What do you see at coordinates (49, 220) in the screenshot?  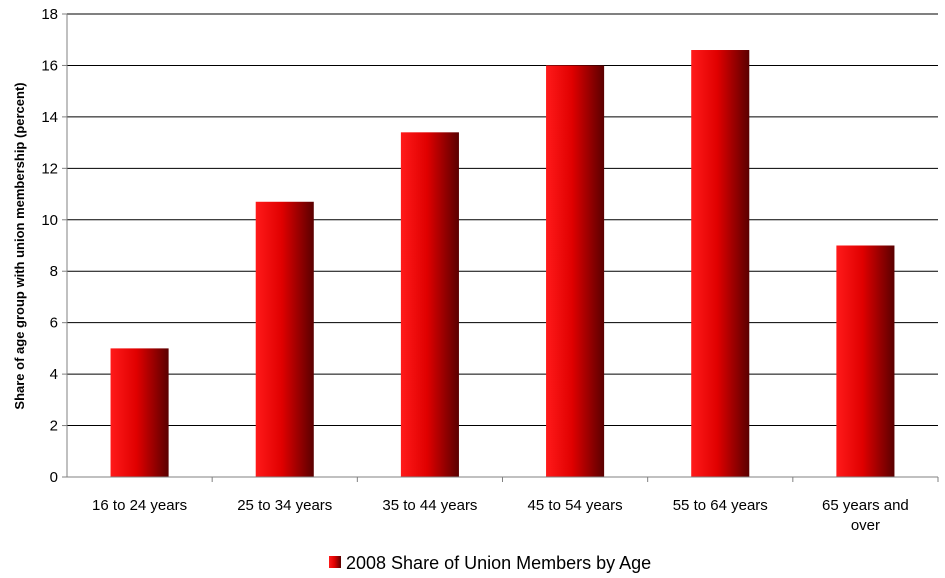 I see `y-tick-label: 10` at bounding box center [49, 220].